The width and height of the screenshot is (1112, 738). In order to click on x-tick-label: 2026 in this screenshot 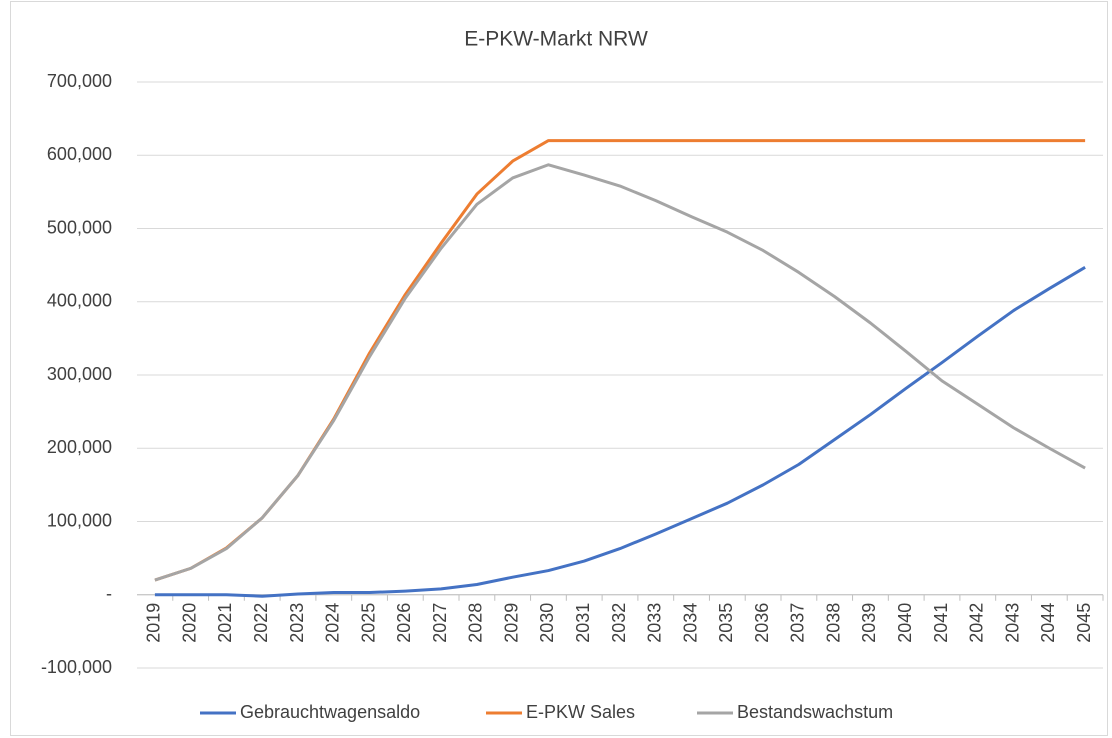, I will do `click(404, 623)`.